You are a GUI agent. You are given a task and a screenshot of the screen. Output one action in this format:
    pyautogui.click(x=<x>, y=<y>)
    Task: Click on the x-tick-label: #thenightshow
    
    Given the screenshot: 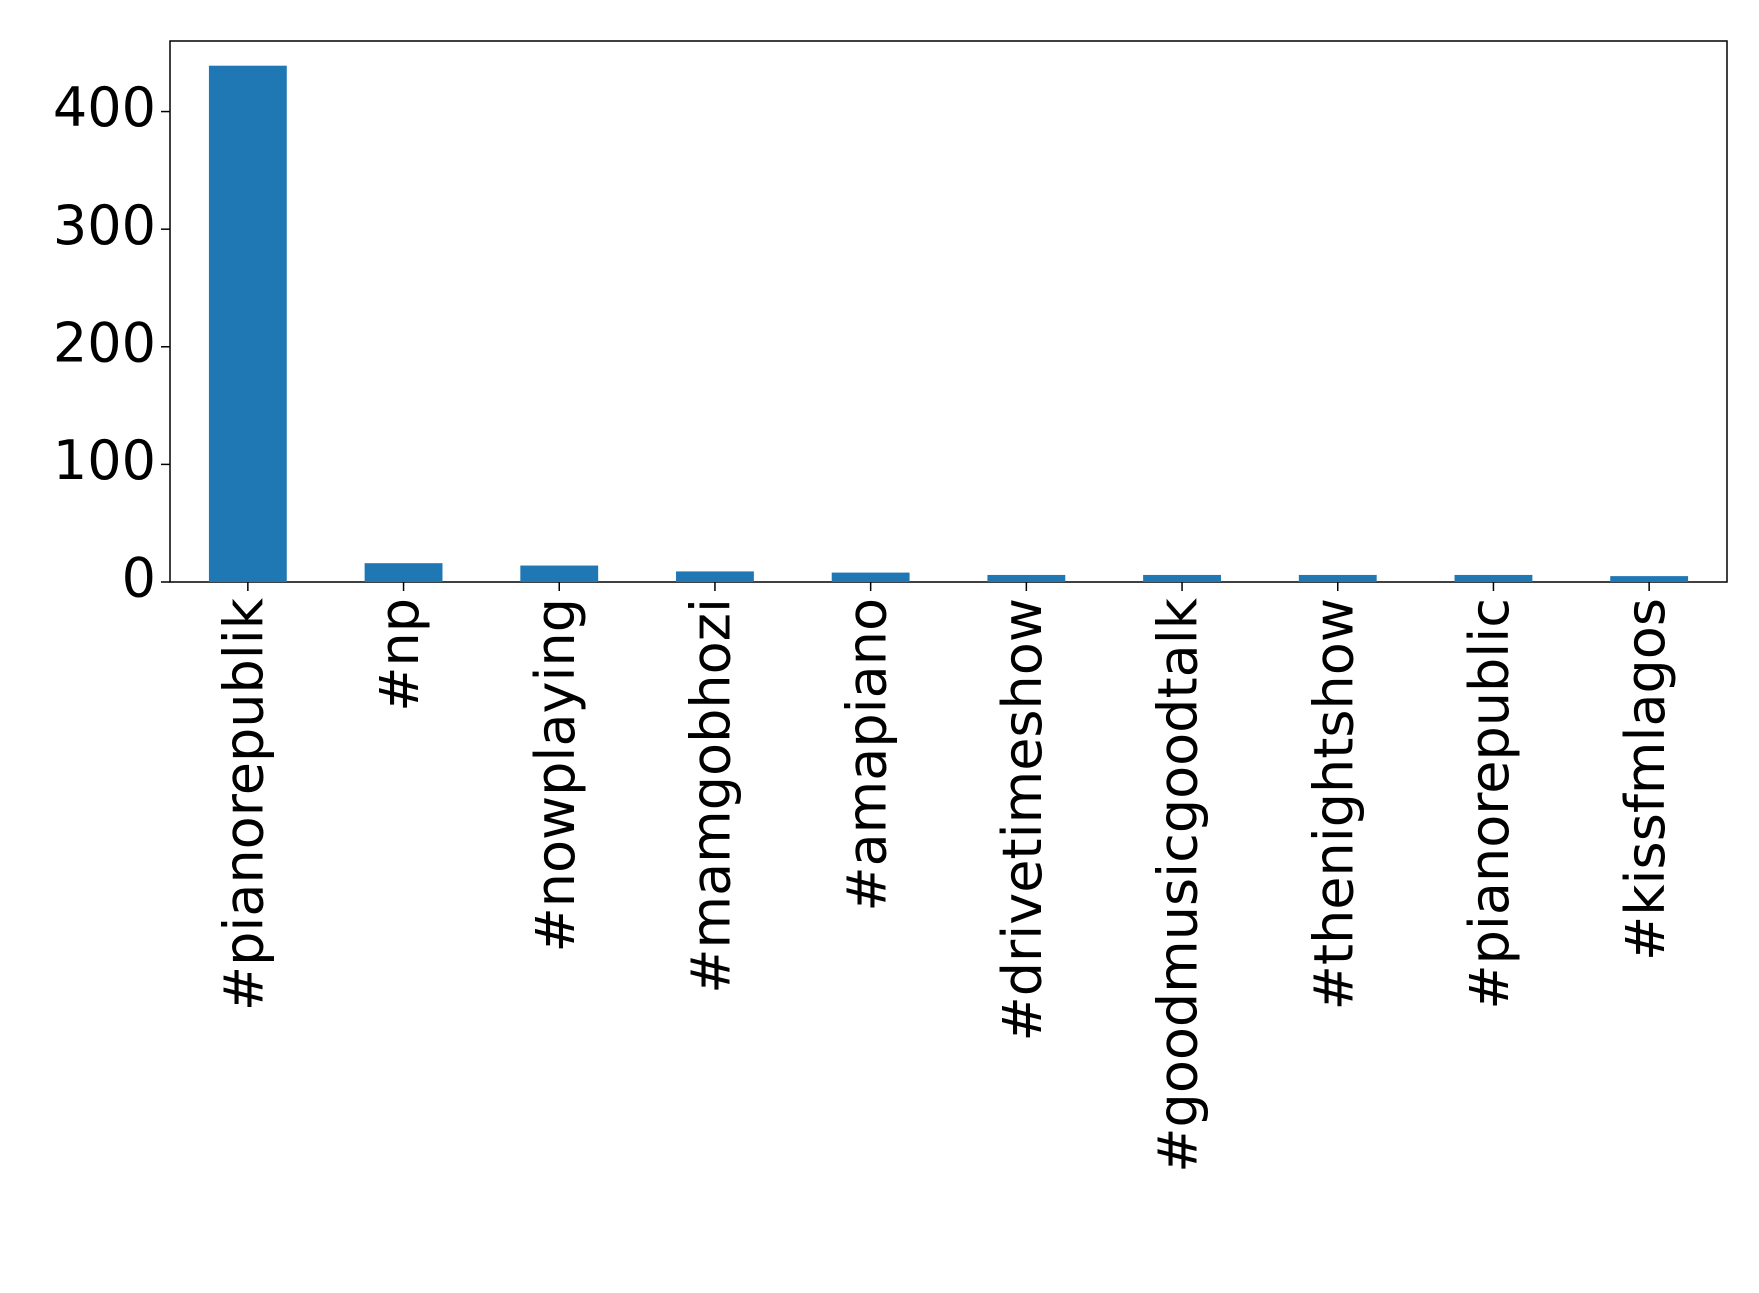 What is the action you would take?
    pyautogui.click(x=1333, y=804)
    